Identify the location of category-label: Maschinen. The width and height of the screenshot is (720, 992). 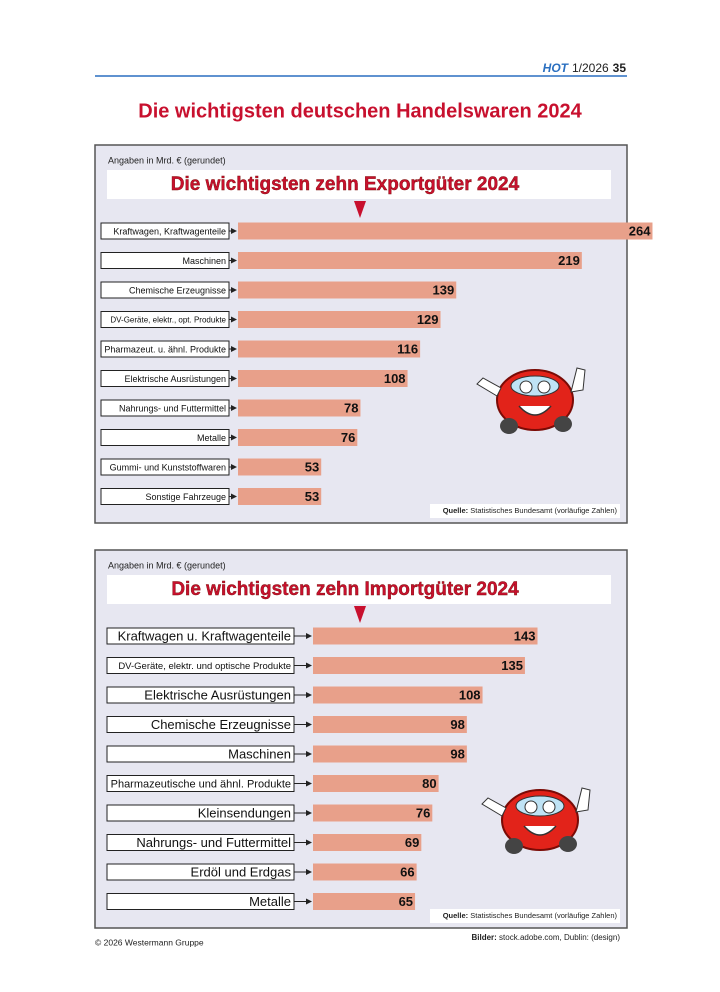
(204, 261).